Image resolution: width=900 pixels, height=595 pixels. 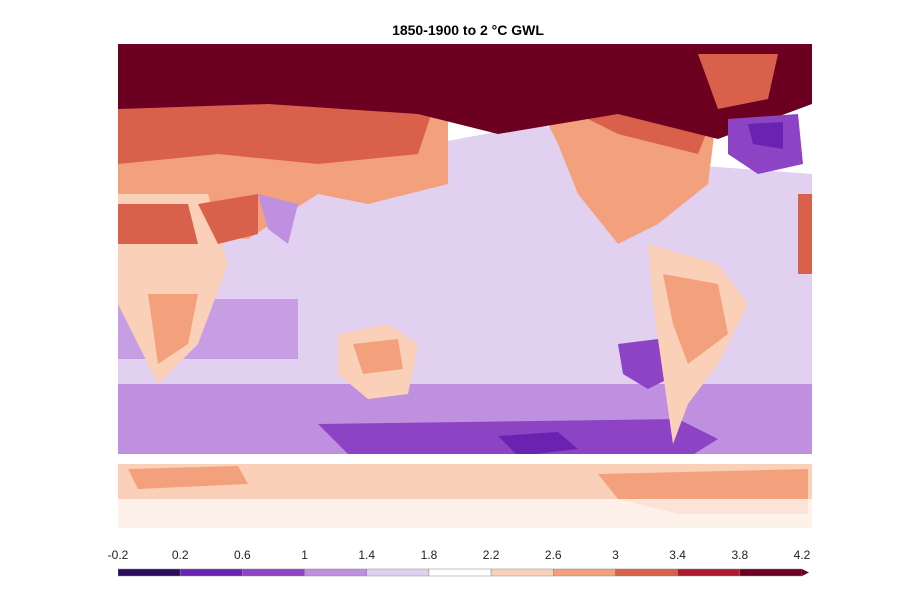 What do you see at coordinates (304, 555) in the screenshot?
I see `colorbar-tick-label: 1` at bounding box center [304, 555].